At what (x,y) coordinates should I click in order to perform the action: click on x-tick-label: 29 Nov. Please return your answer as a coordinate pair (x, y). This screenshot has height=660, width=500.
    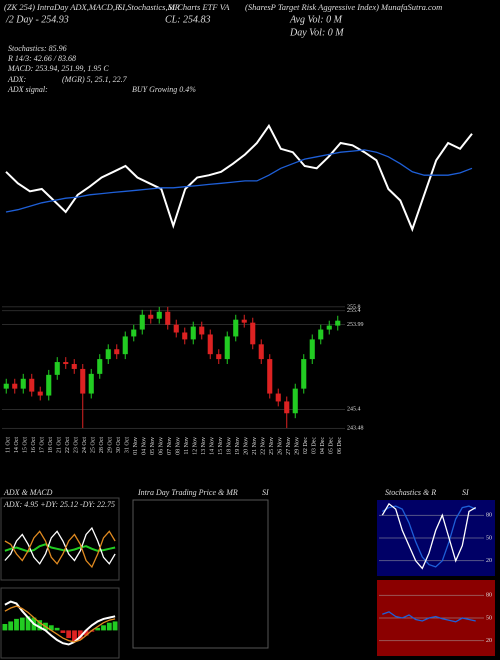
    Looking at the image, I should click on (298, 446).